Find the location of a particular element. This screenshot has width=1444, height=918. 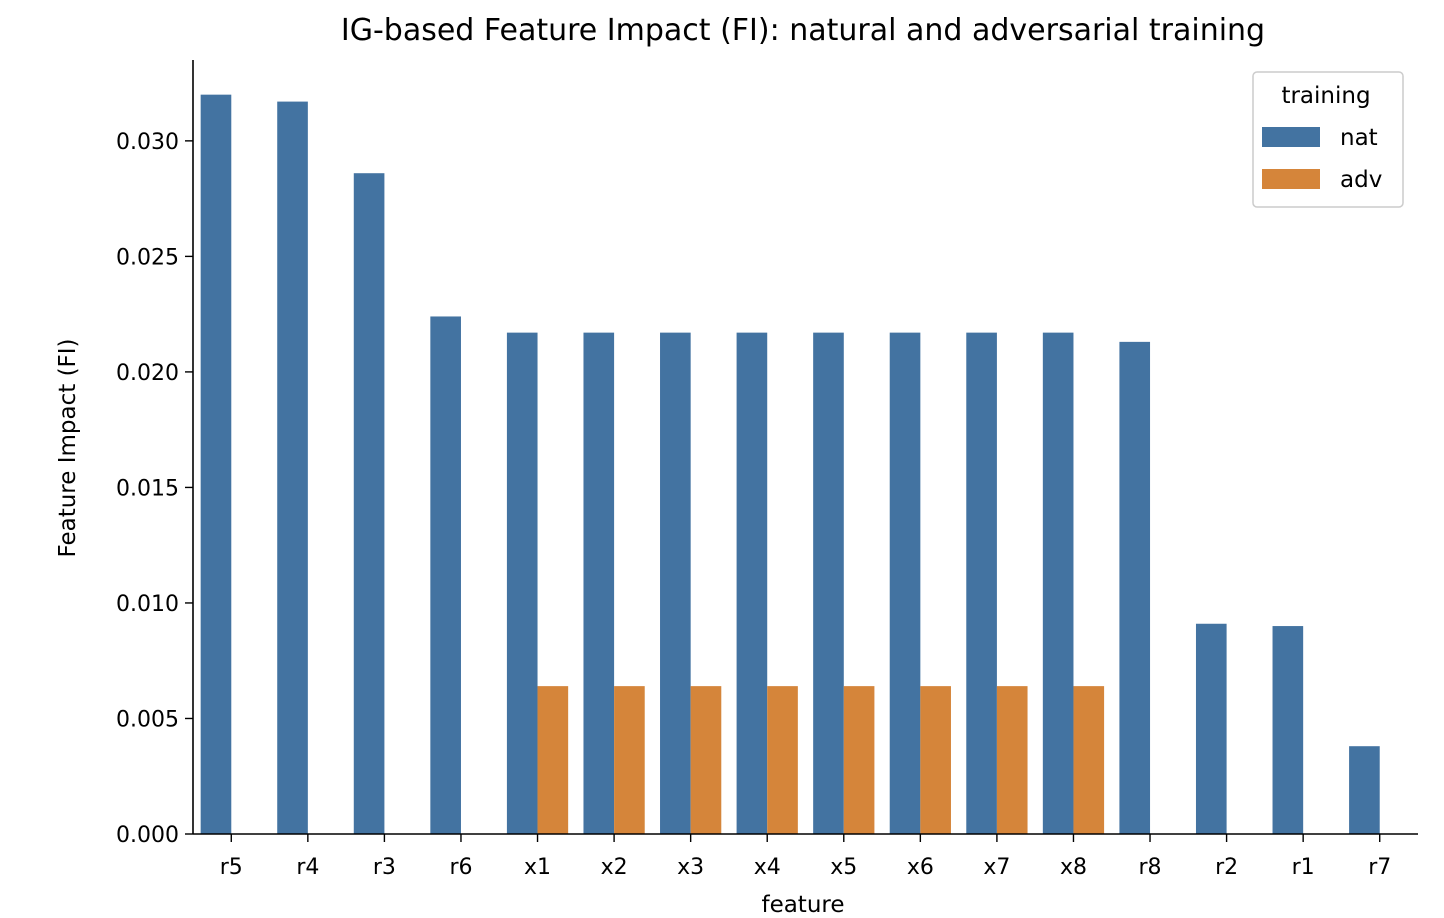

bar-nat-r3 is located at coordinates (369, 503).